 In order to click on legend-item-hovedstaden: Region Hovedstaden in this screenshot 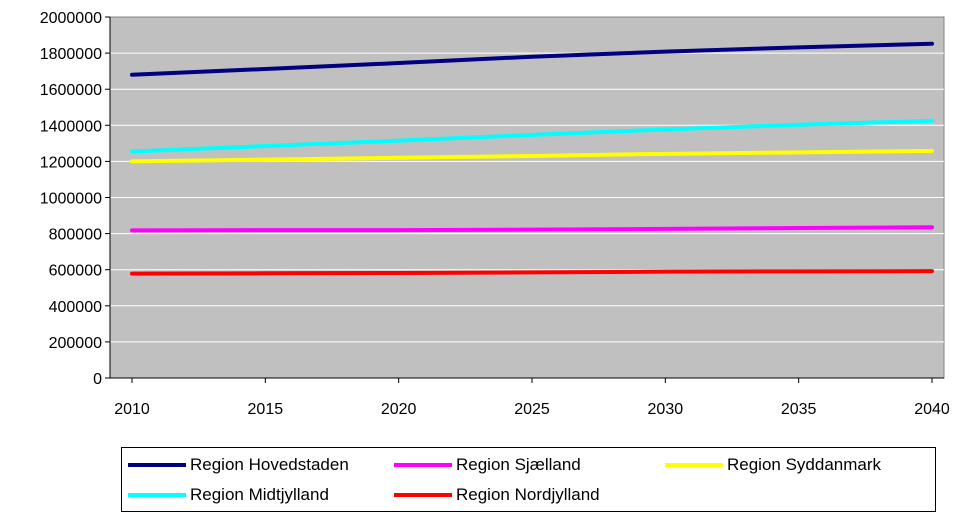, I will do `click(238, 465)`.